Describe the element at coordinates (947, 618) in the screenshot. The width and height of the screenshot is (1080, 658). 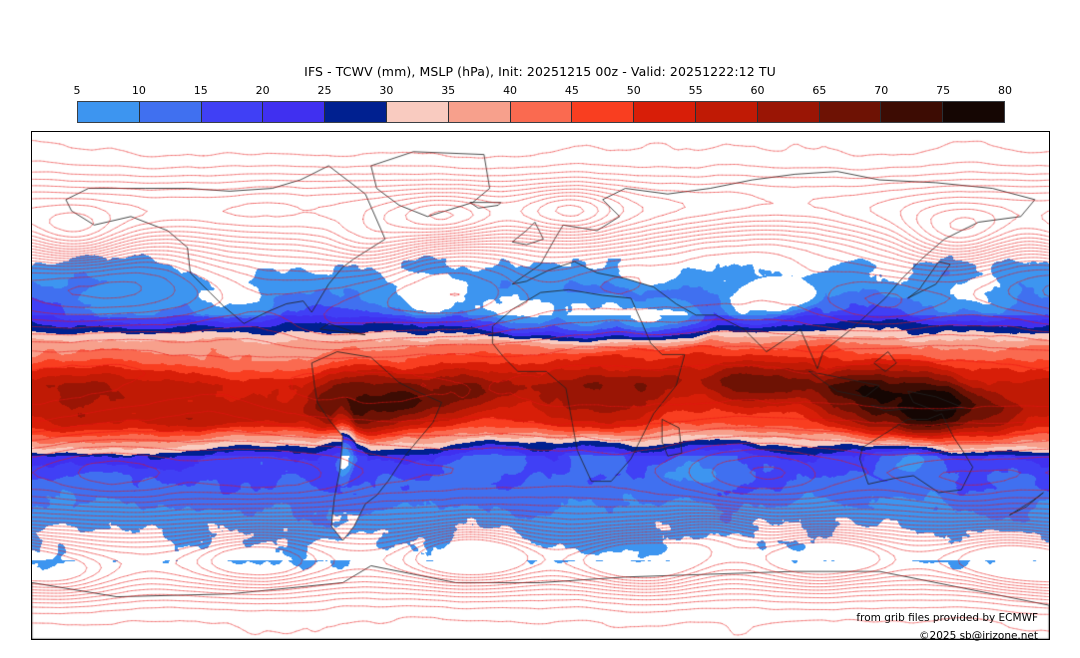
I see `data-source-note: from grib files provided by ECMWF` at that location.